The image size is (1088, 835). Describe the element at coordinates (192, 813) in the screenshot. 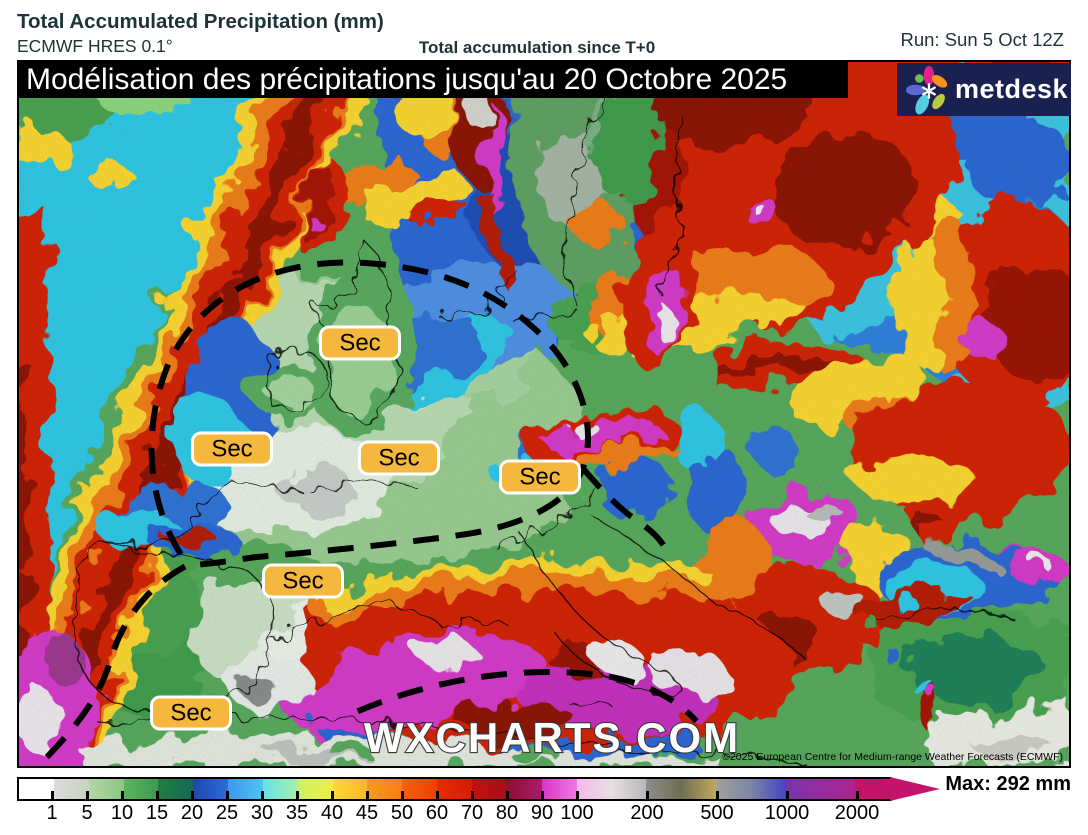

I see `colorbar-label: 20` at that location.